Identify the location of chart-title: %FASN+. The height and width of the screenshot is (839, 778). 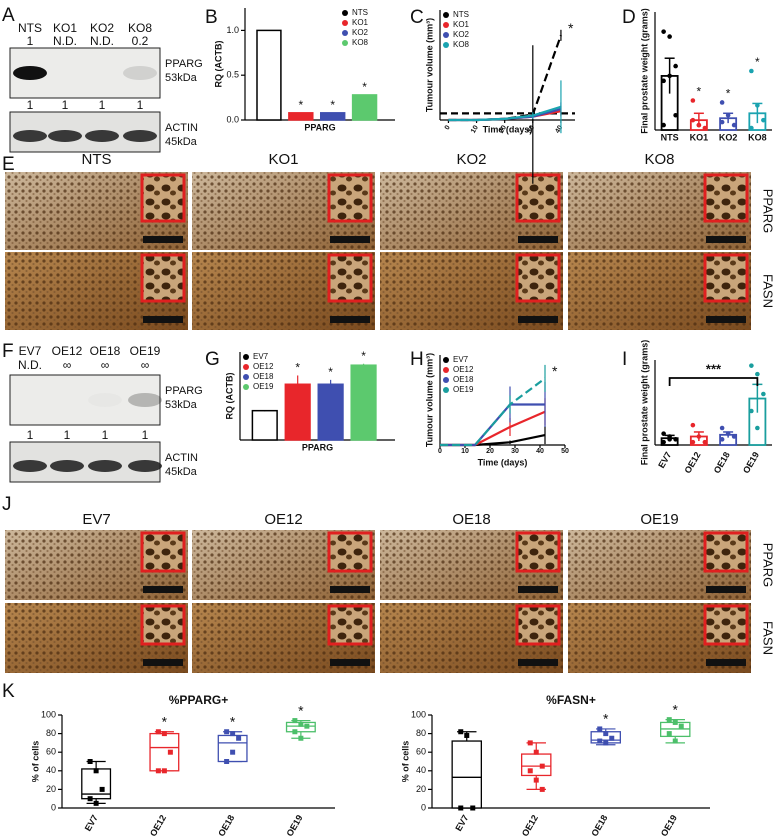
(571, 700).